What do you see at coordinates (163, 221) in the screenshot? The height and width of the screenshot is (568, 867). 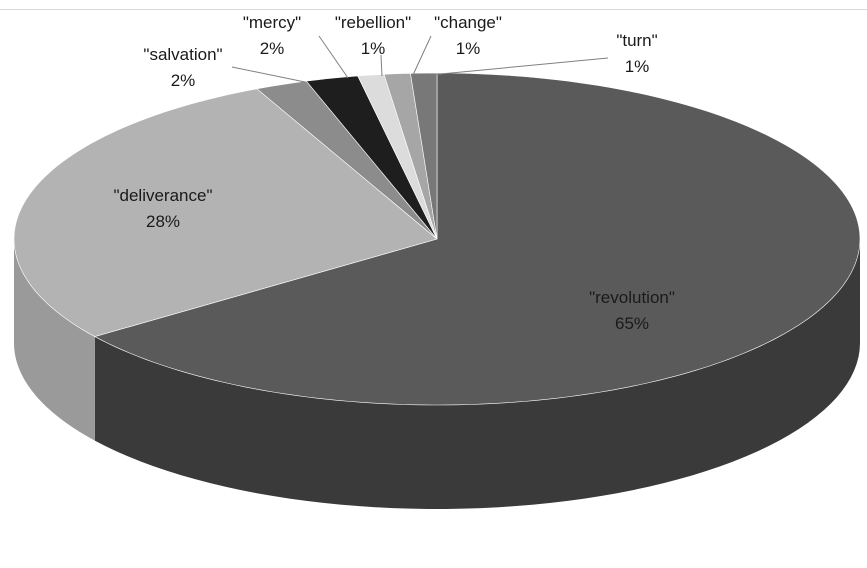 I see `data-label-value-deliverance: 28%` at bounding box center [163, 221].